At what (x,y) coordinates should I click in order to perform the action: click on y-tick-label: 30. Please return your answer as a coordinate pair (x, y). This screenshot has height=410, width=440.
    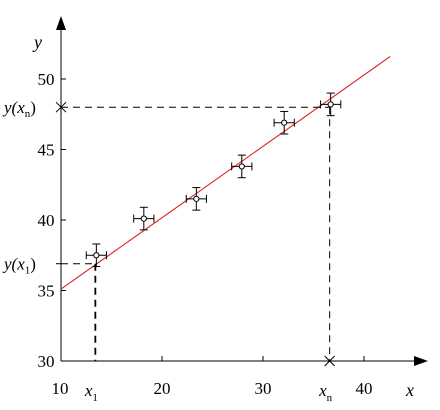
    Looking at the image, I should click on (46, 361).